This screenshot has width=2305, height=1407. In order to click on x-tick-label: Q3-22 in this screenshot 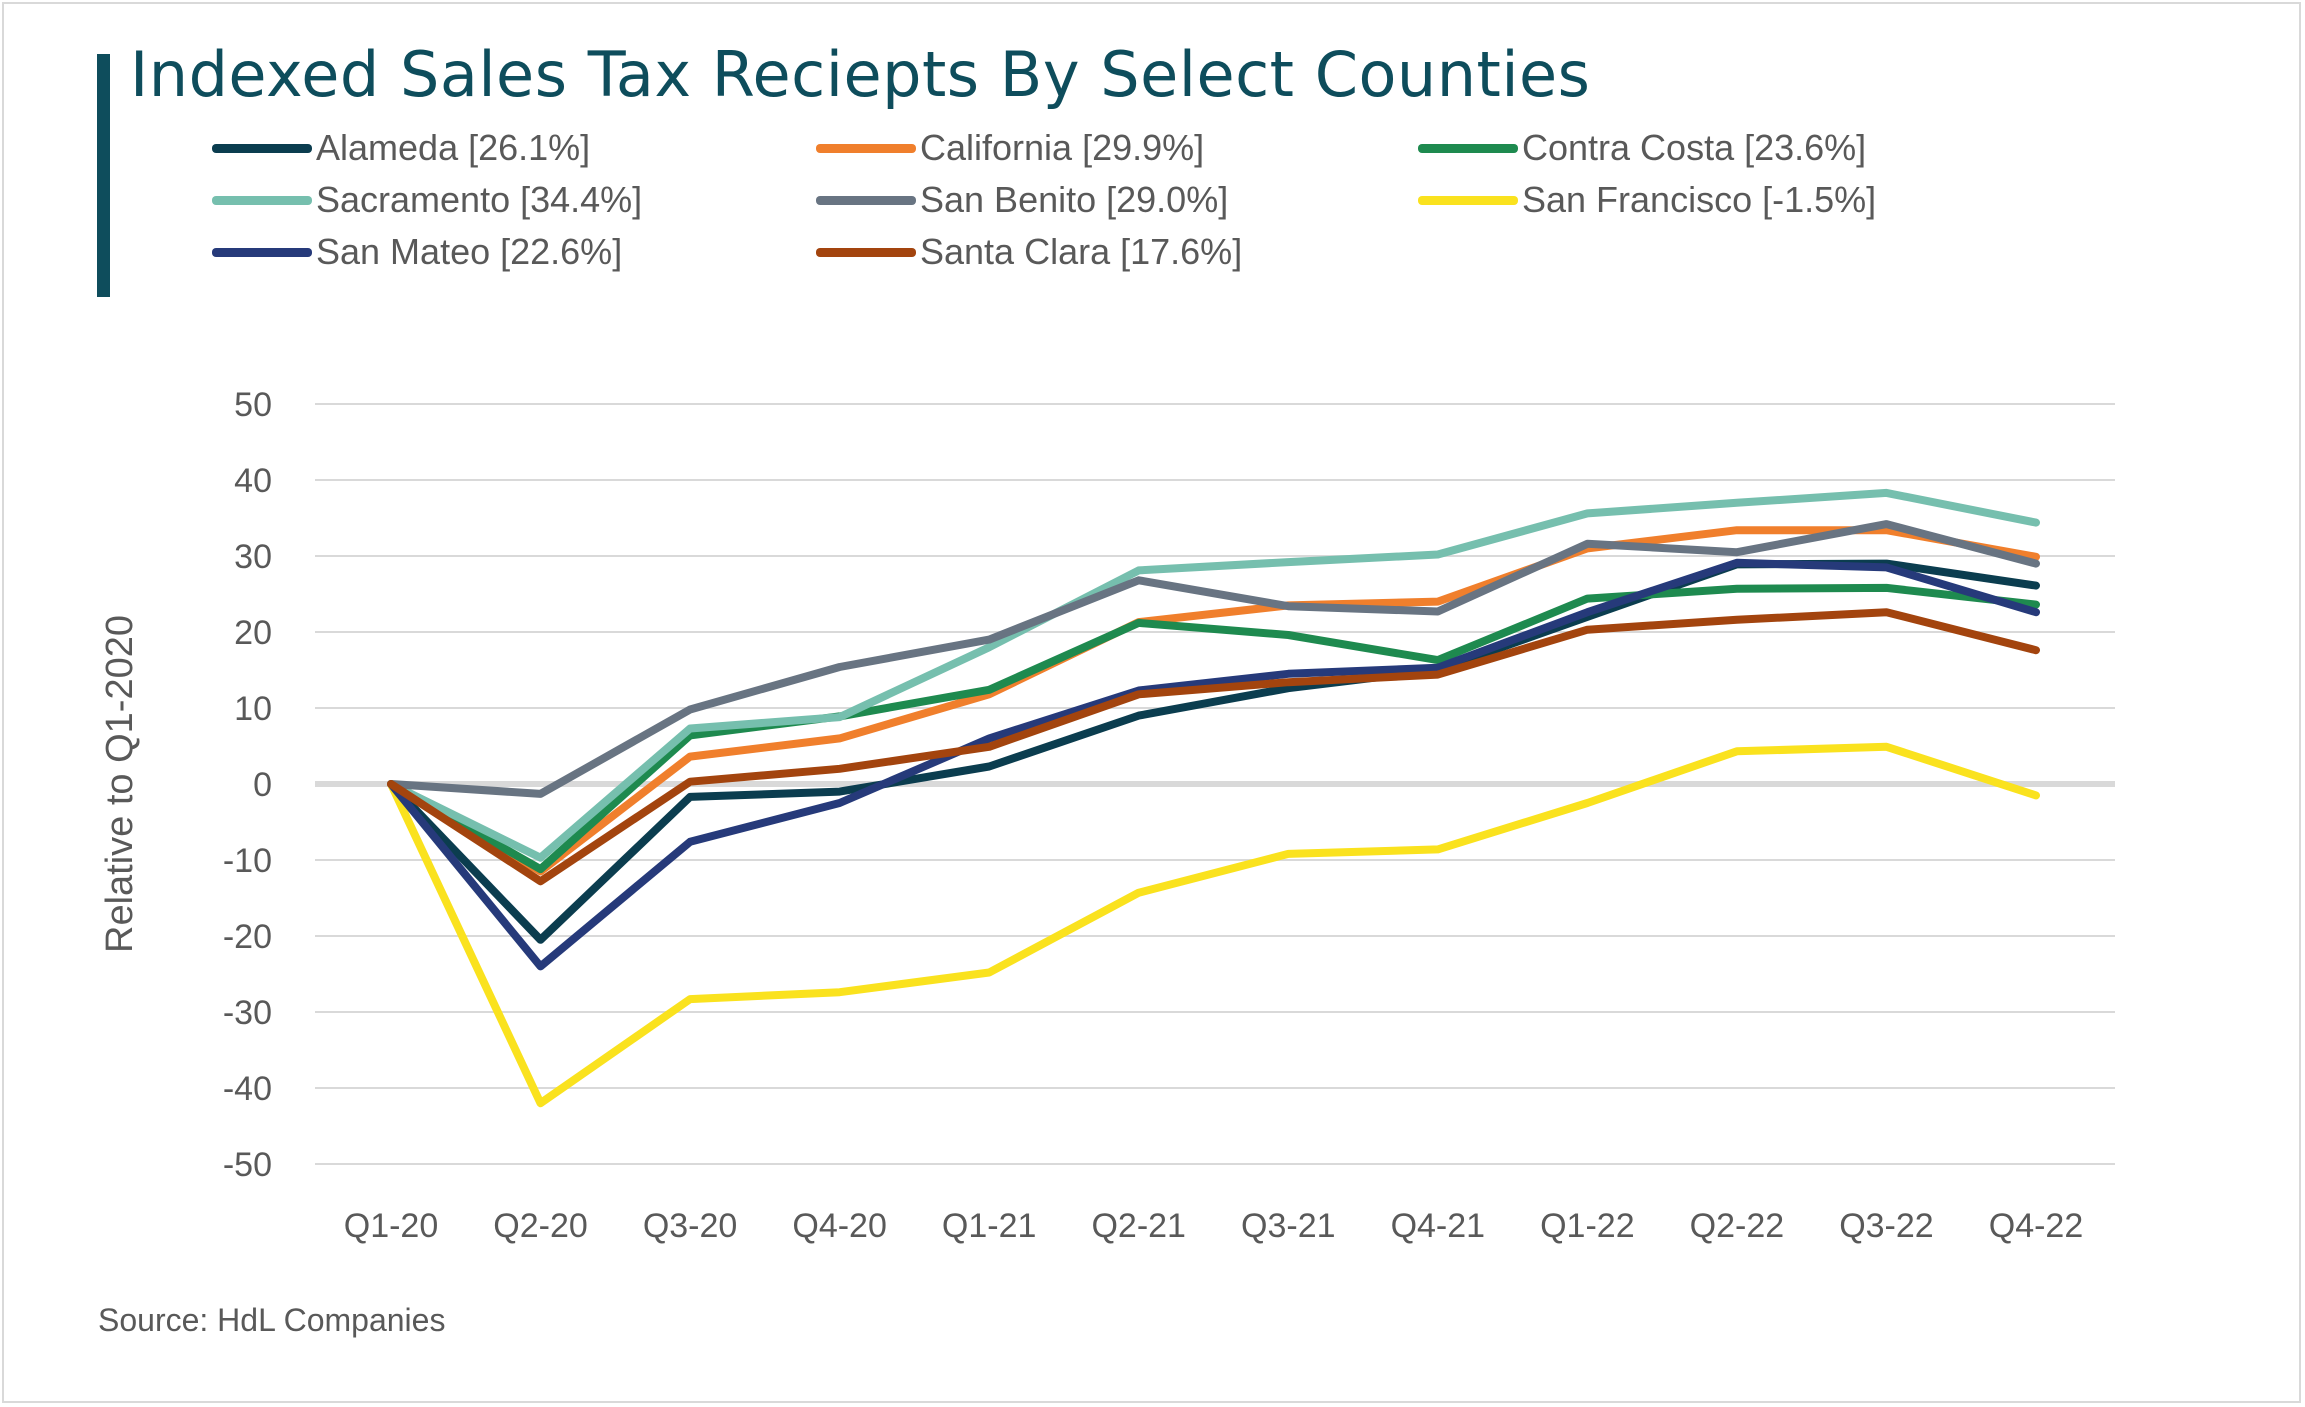, I will do `click(1886, 1226)`.